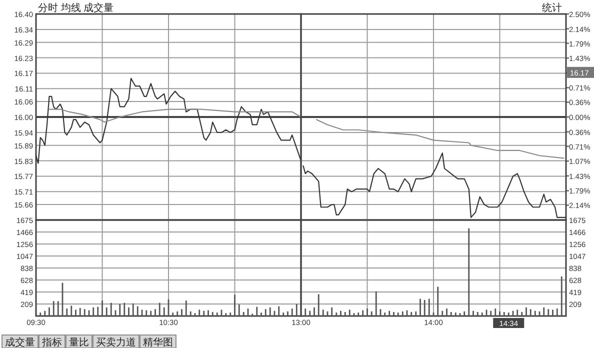  What do you see at coordinates (158, 342) in the screenshot?
I see `text: 精华图` at bounding box center [158, 342].